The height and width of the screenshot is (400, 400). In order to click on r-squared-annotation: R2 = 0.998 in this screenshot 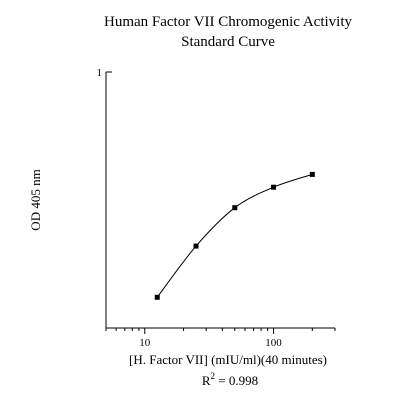, I will do `click(230, 379)`.